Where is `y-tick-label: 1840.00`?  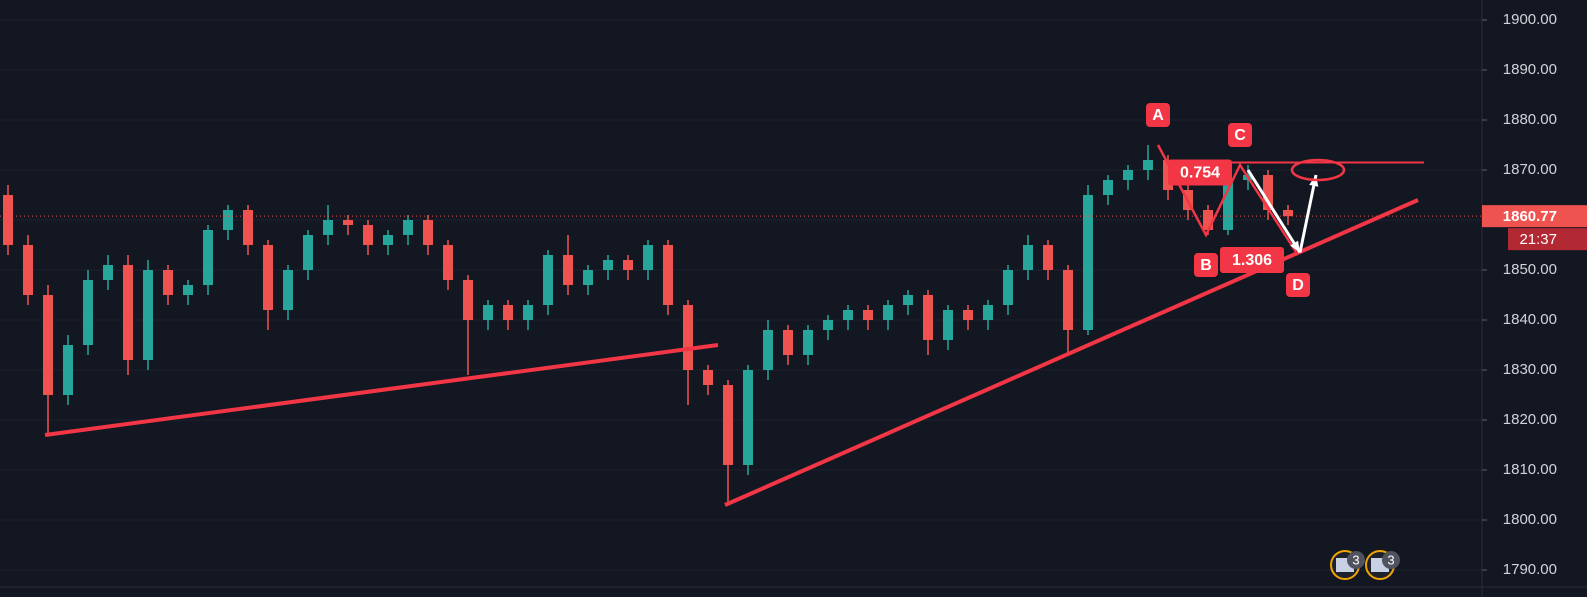 y-tick-label: 1840.00 is located at coordinates (1530, 319).